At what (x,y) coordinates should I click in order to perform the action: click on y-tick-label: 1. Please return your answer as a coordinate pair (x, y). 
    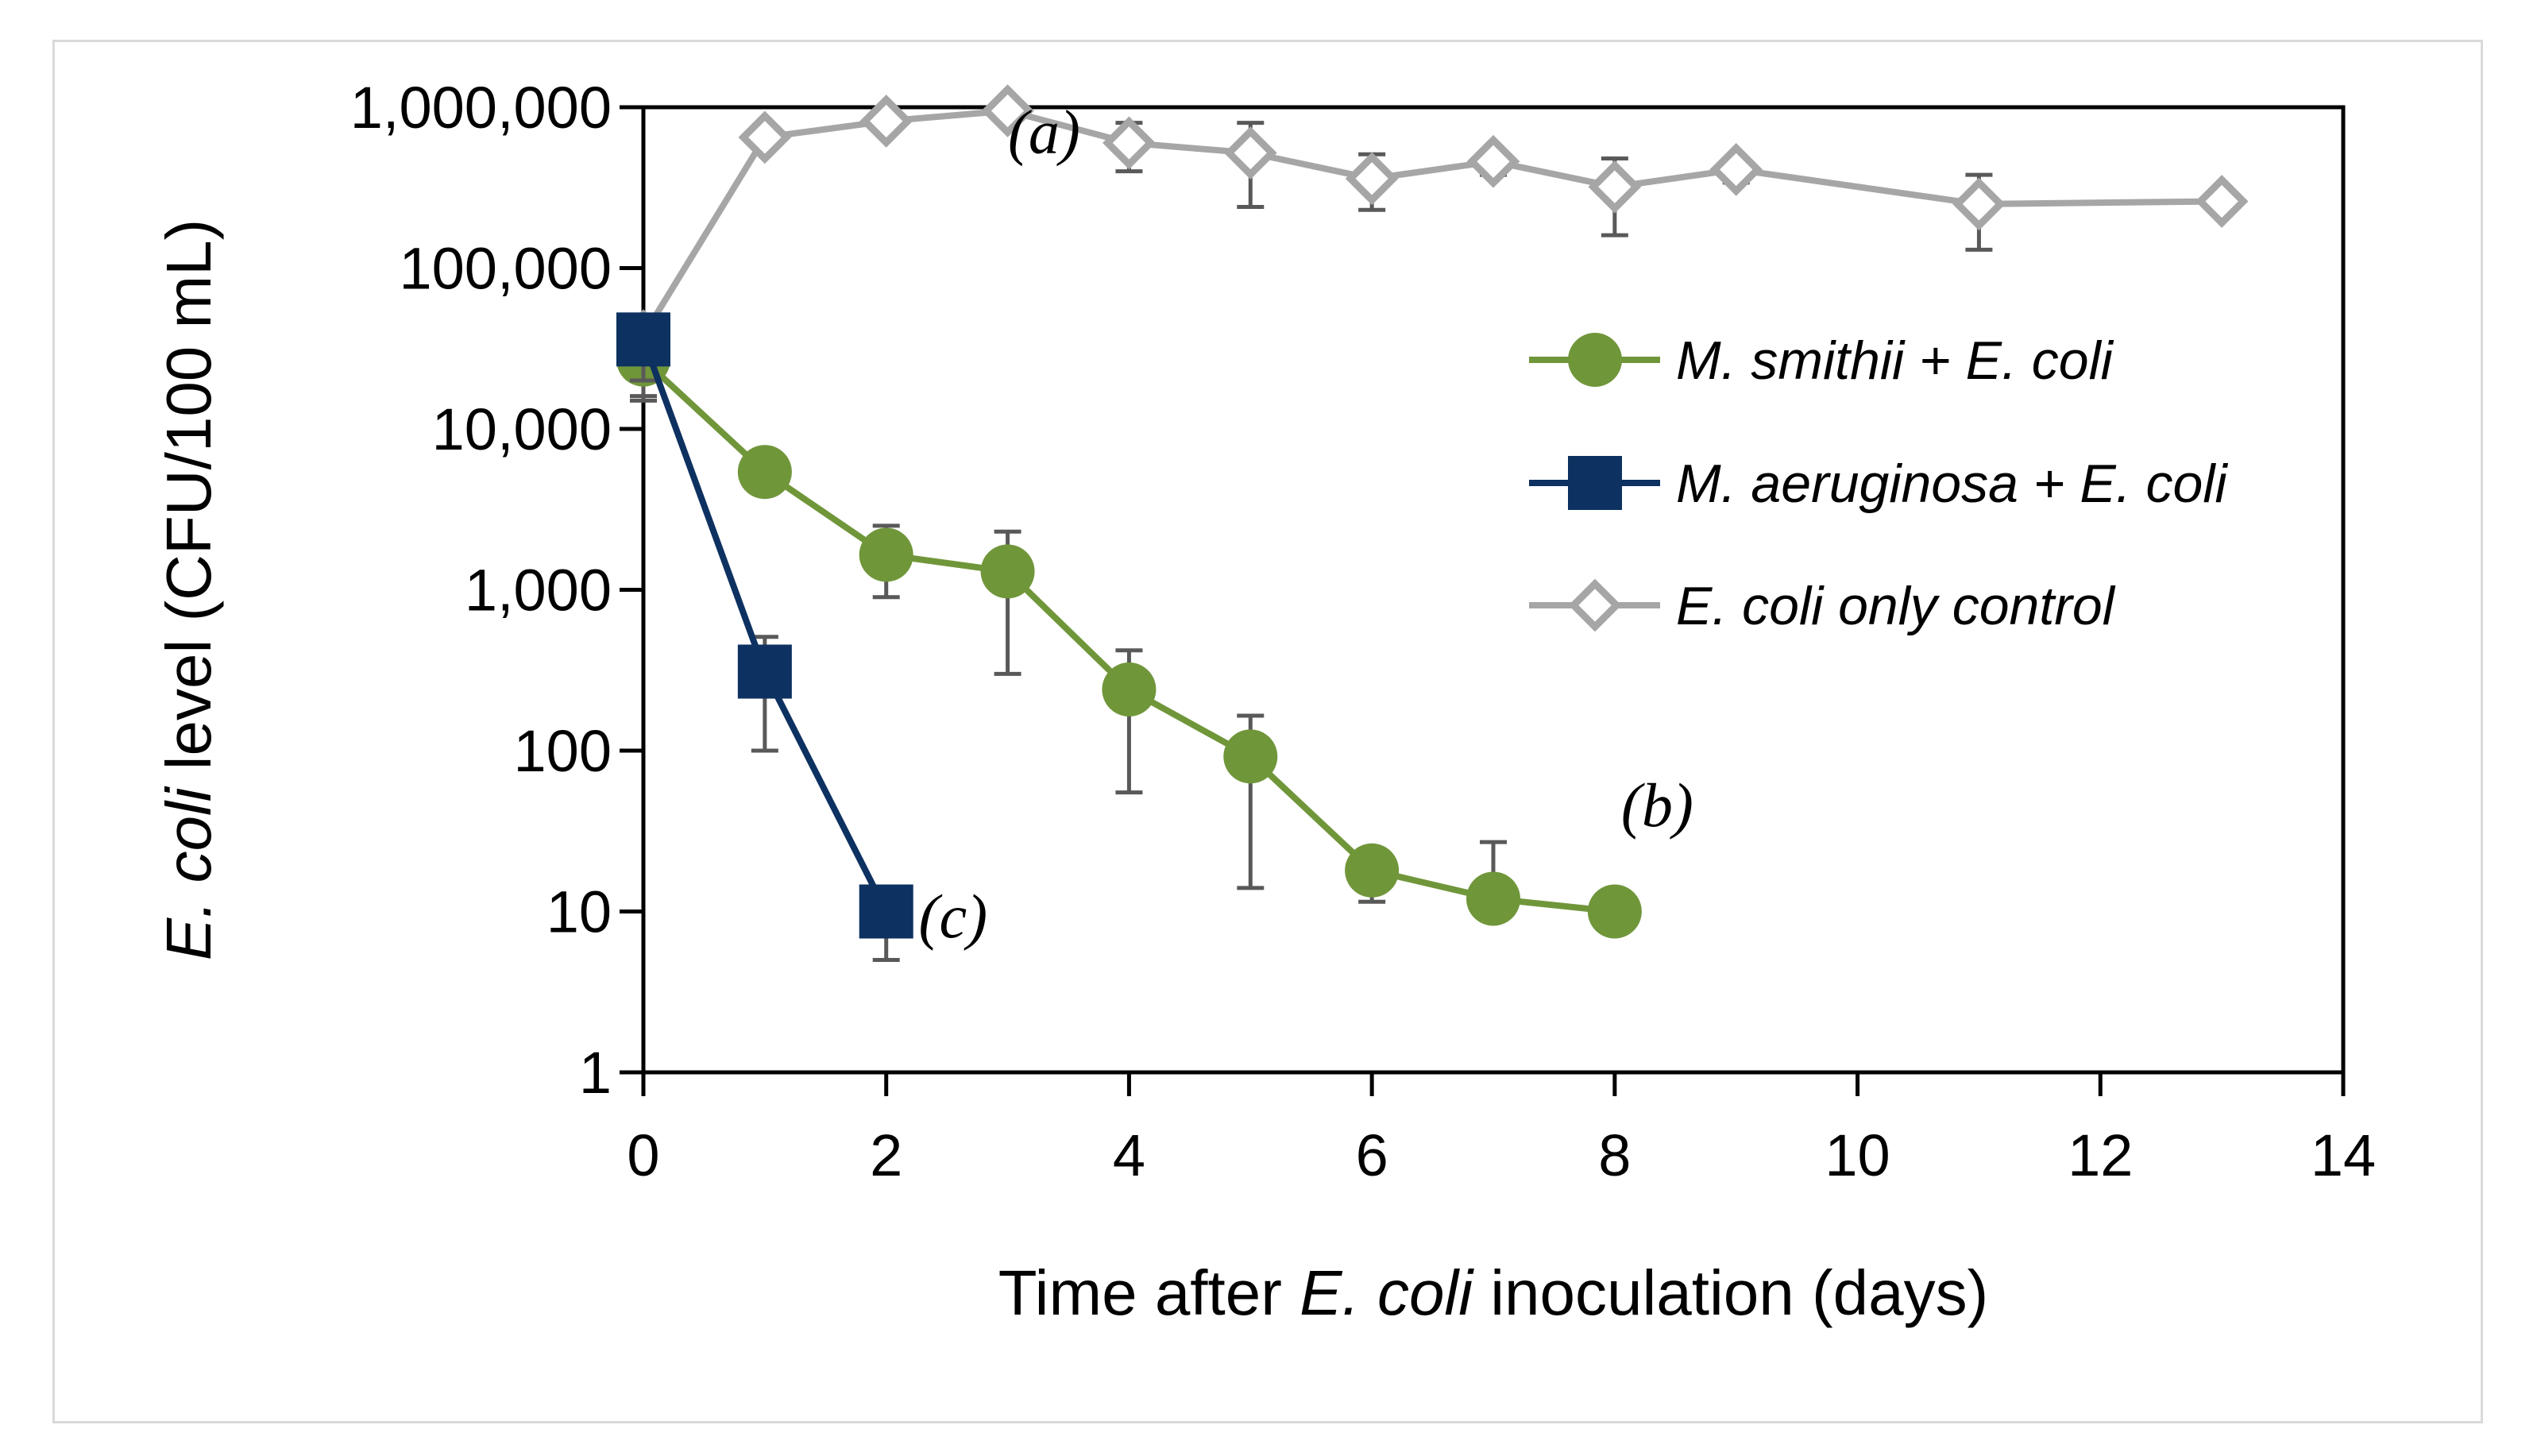
    Looking at the image, I should click on (595, 1073).